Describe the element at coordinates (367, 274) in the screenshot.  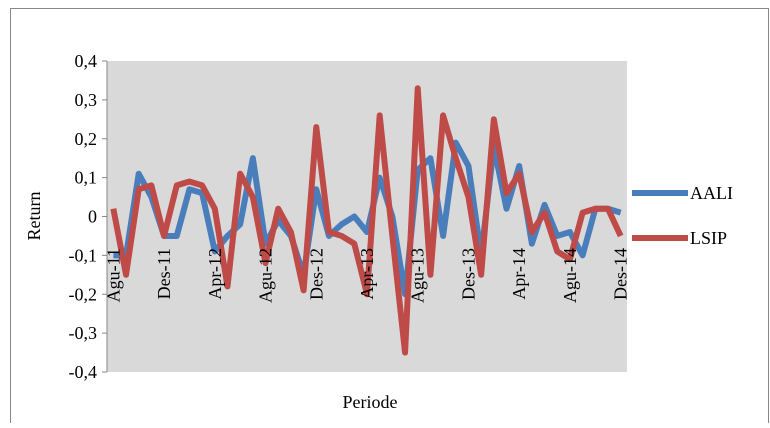
I see `x-tick-label: Apr-13` at that location.